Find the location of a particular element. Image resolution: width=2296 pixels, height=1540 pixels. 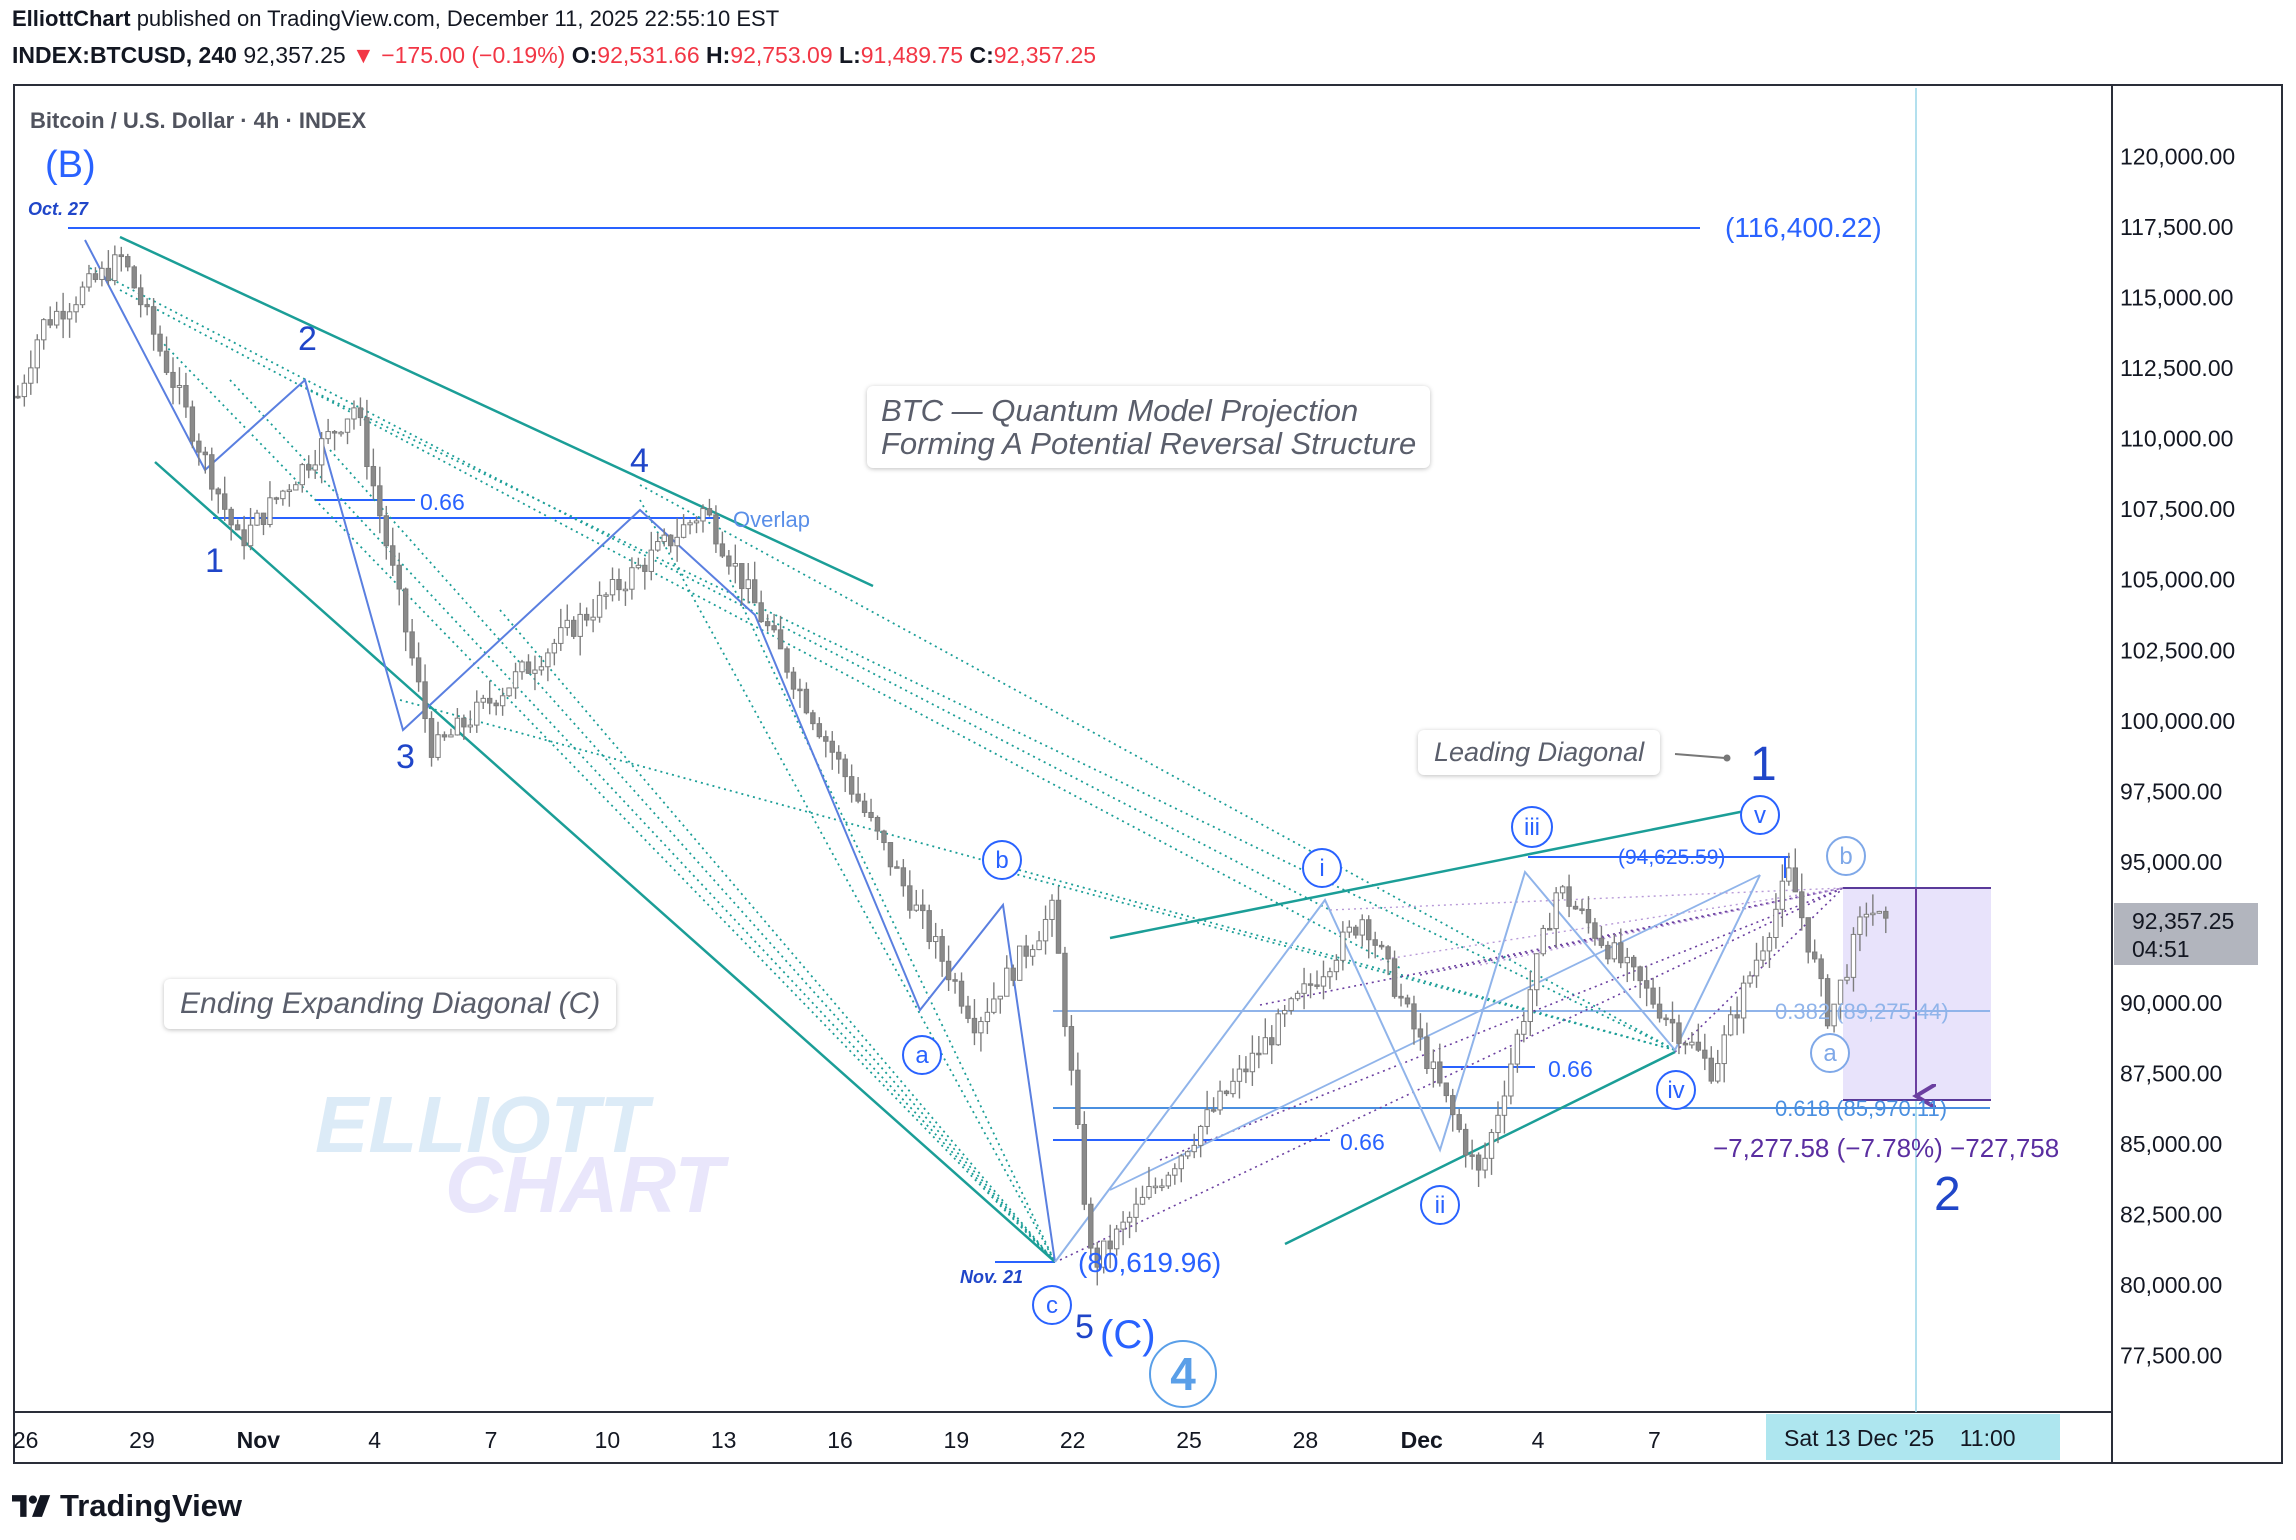

leading-diagonal-lower is located at coordinates (1480, 1148).